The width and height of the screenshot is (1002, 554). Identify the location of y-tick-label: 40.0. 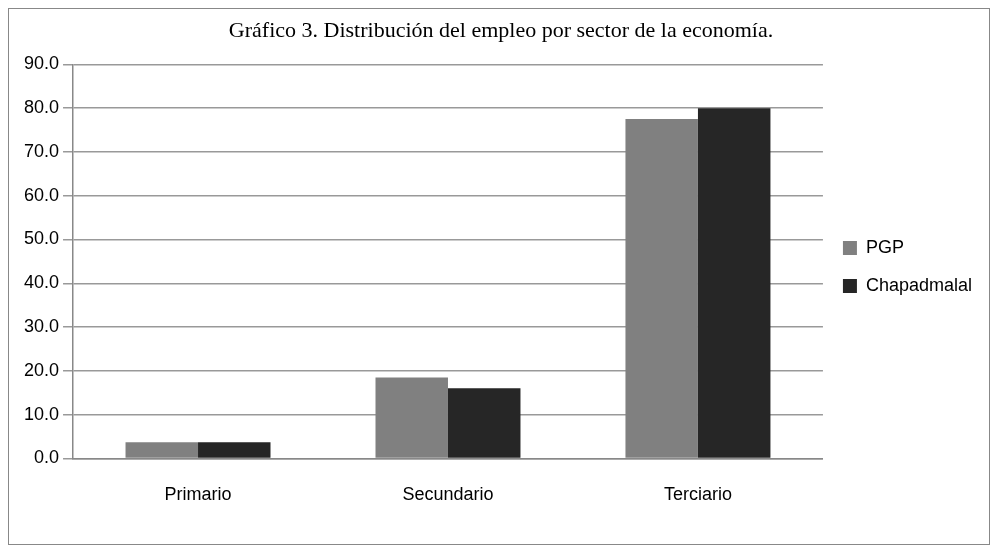
(41, 282).